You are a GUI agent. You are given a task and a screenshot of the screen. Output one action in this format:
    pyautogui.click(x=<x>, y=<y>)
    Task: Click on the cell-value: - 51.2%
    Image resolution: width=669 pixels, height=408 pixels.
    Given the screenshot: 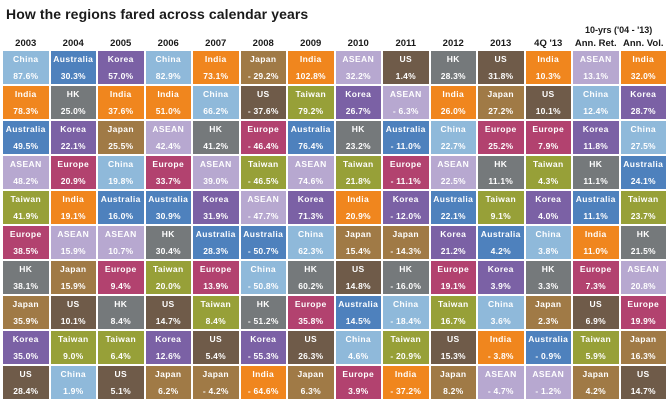 What is the action you would take?
    pyautogui.click(x=263, y=321)
    